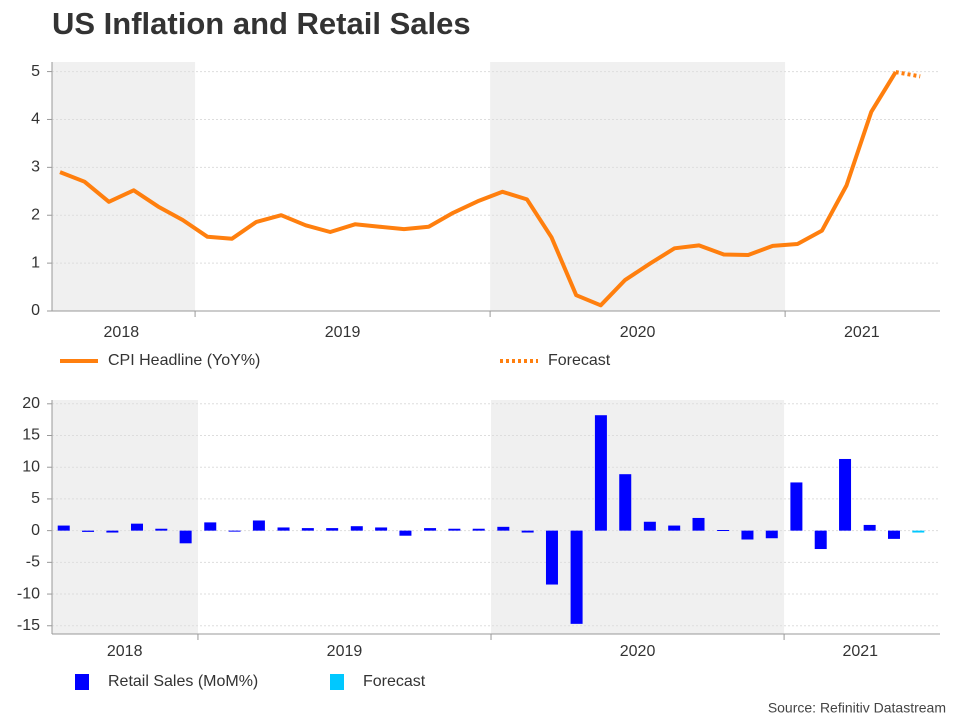 This screenshot has height=720, width=960. I want to click on page-title: US Inflation and Retail Sales, so click(261, 23).